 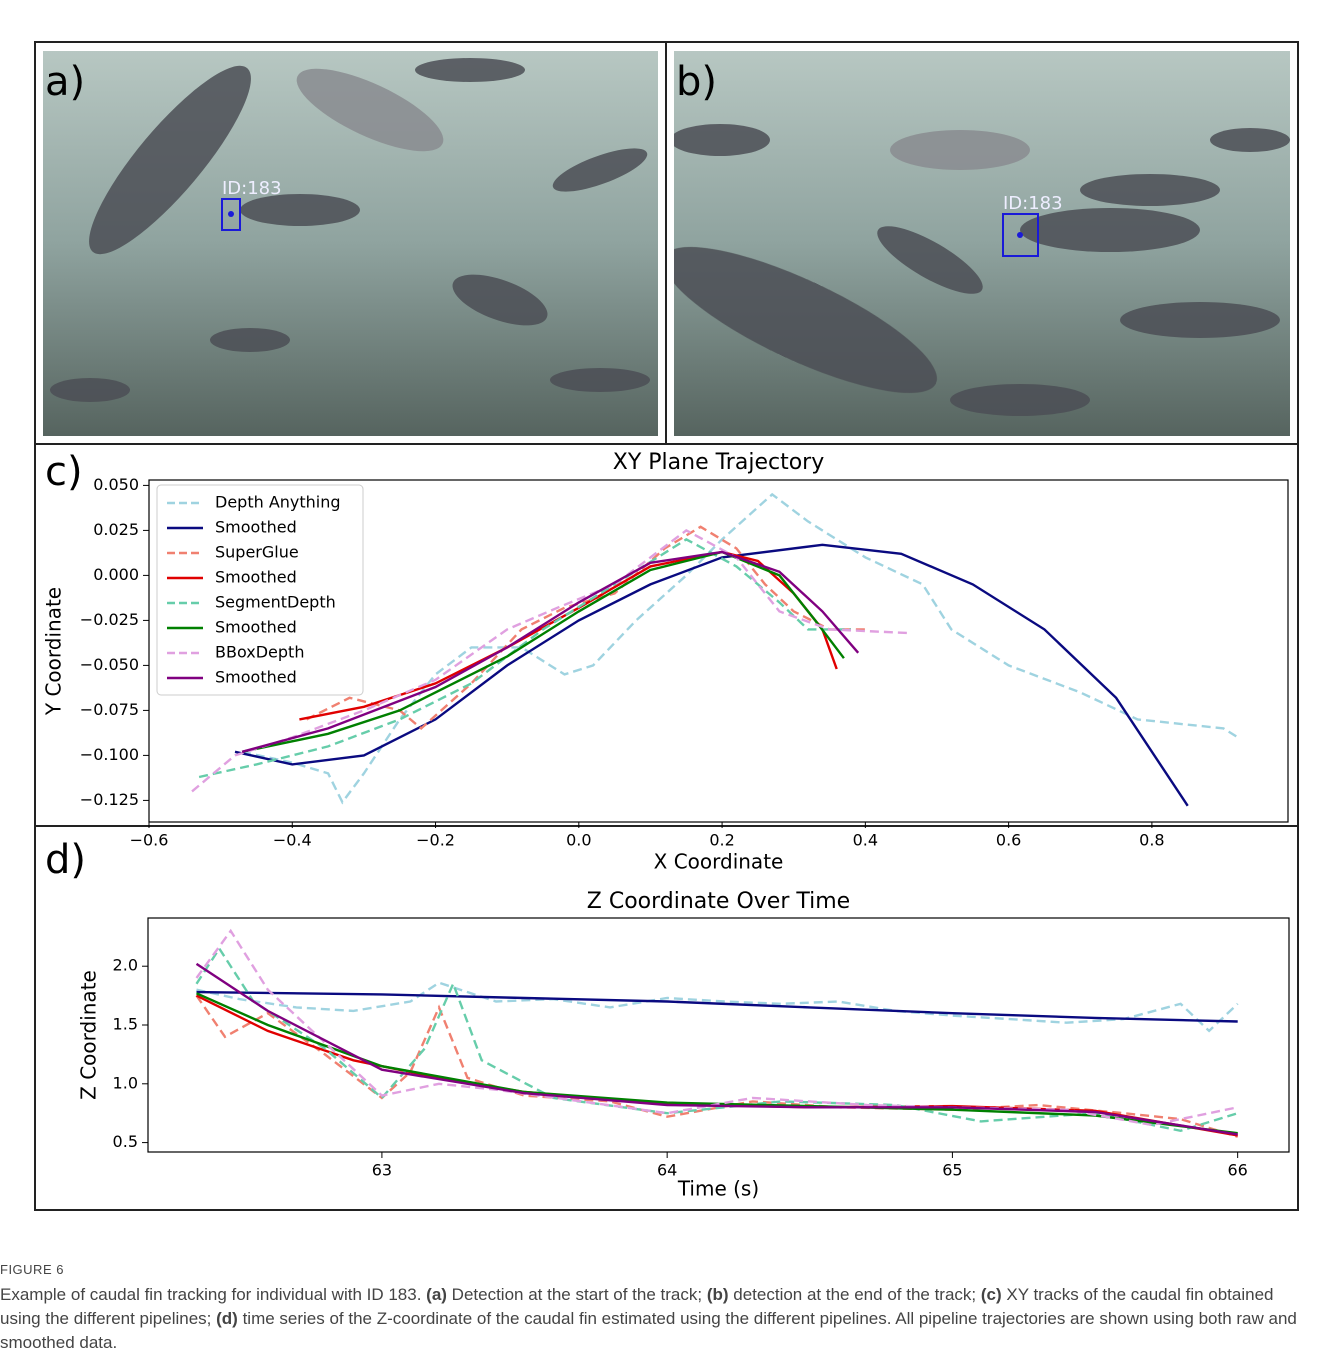 I want to click on panel-label: c), so click(x=64, y=472).